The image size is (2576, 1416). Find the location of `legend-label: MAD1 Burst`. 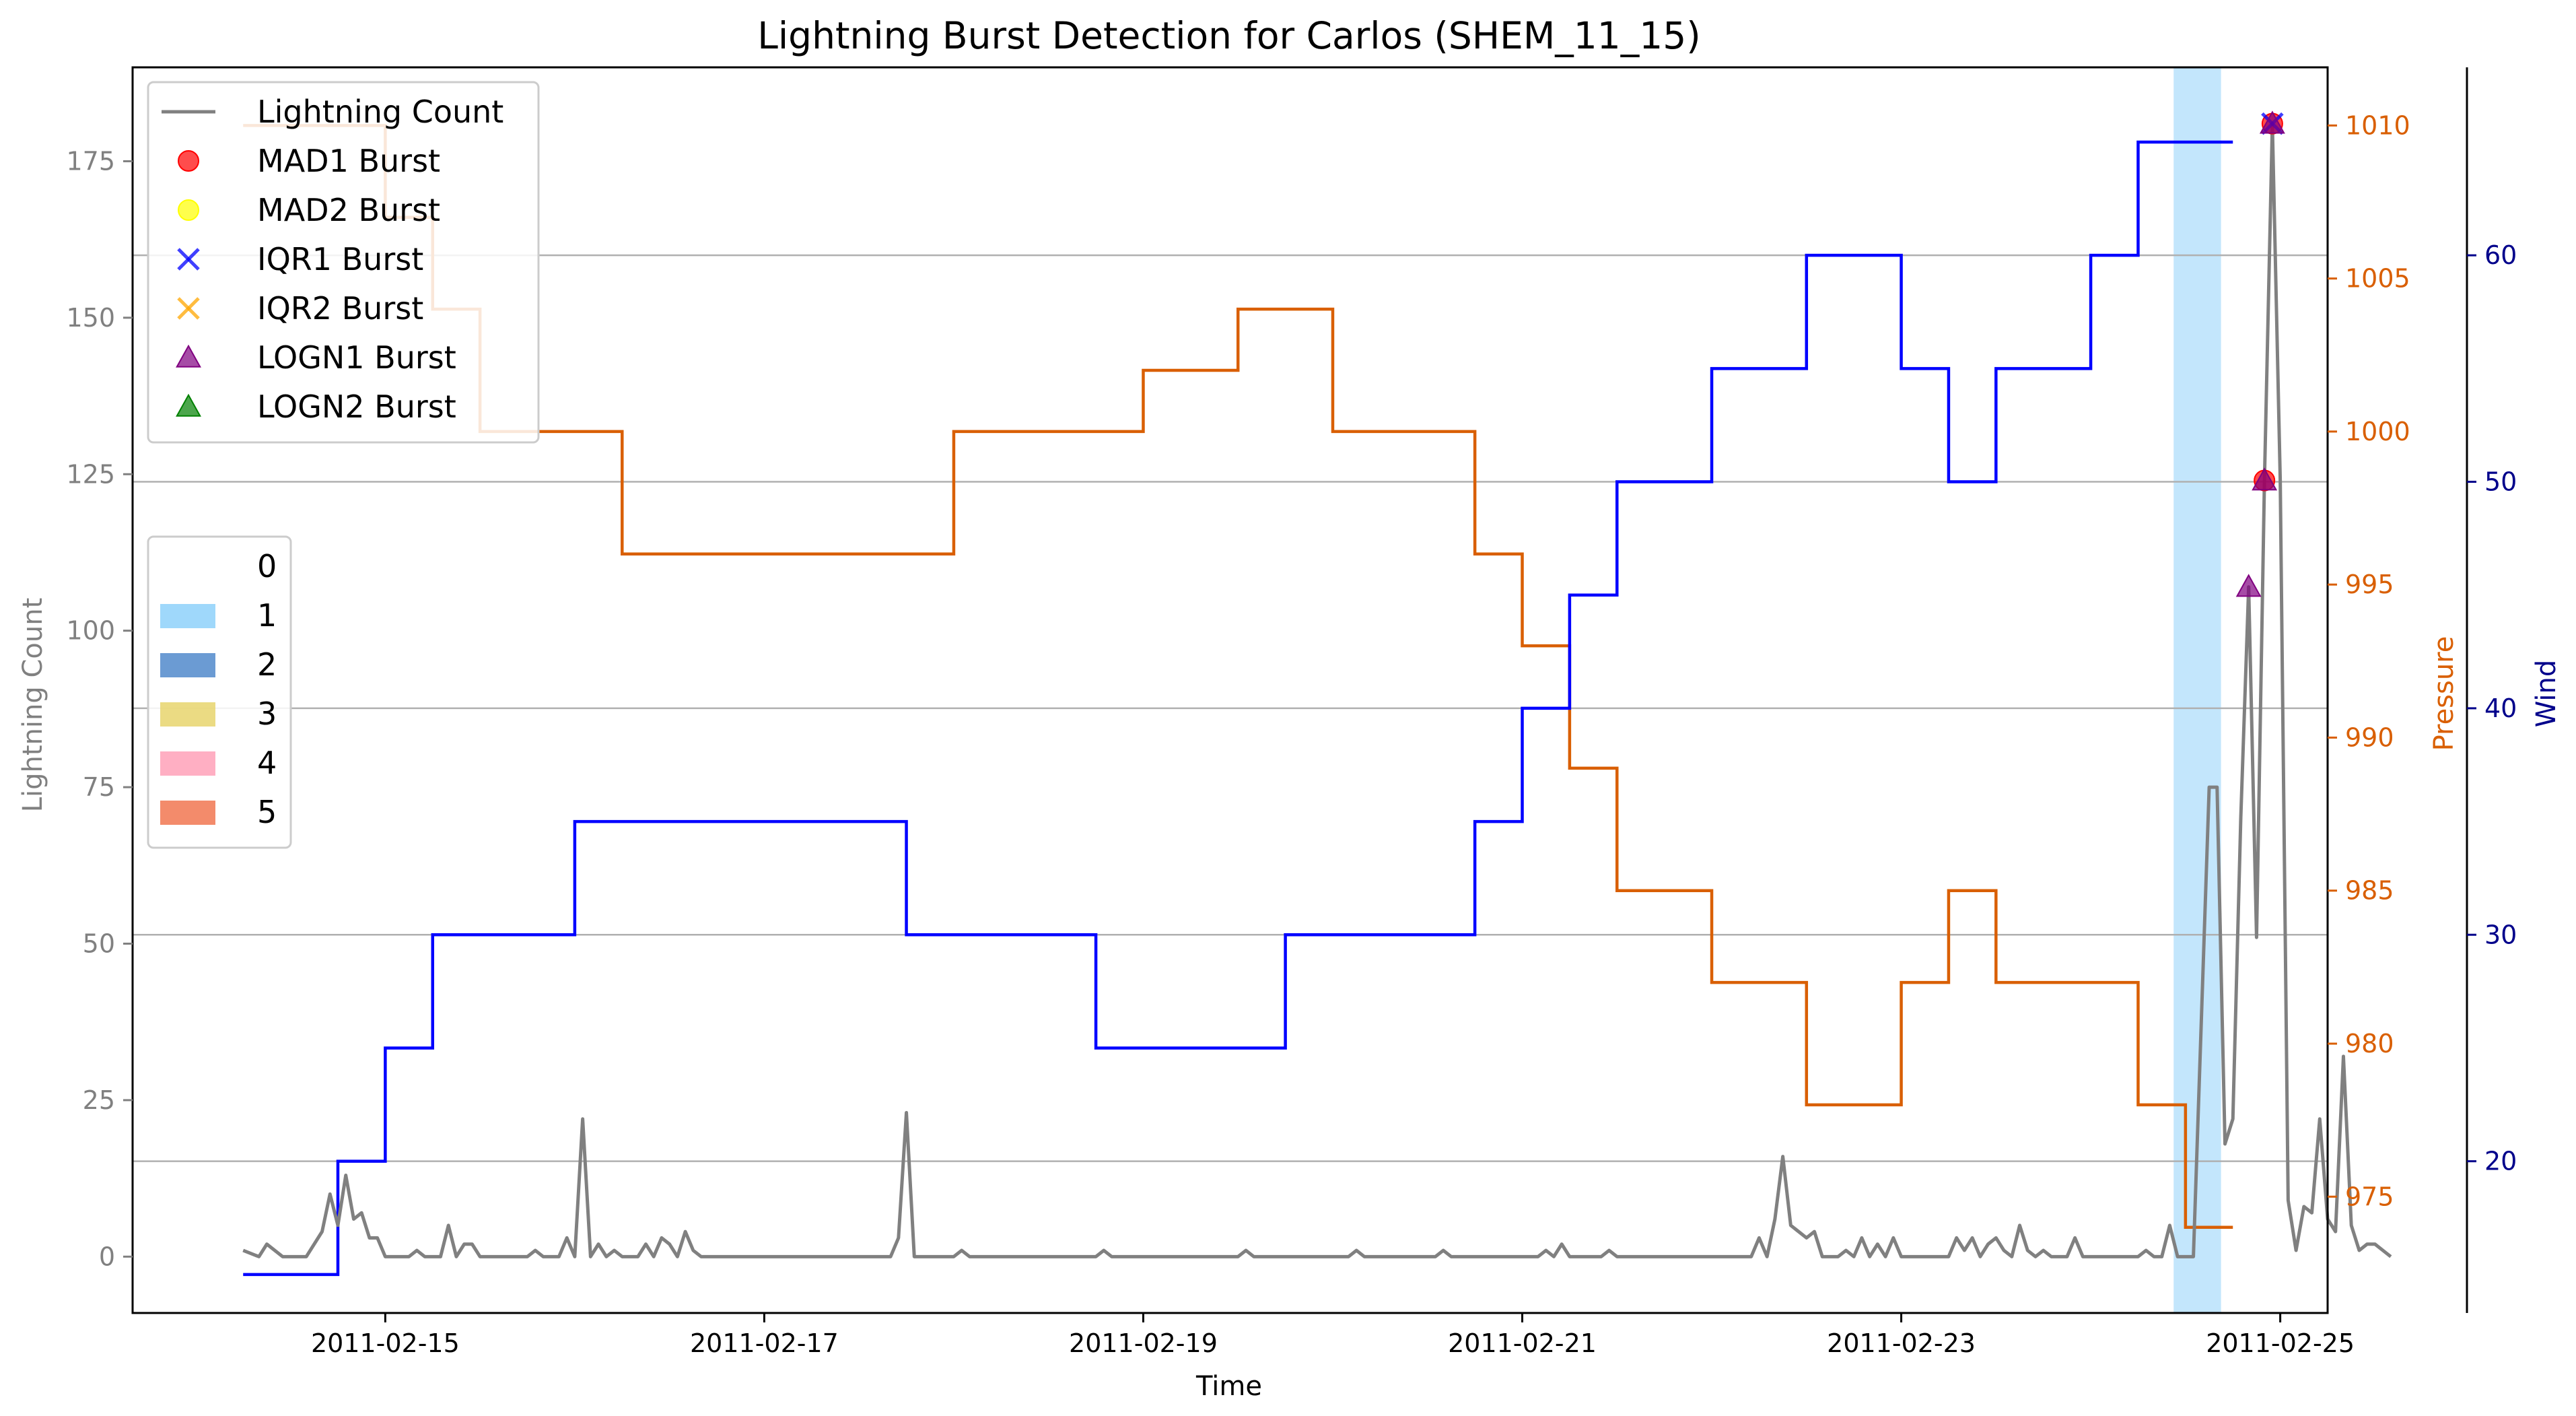

legend-label: MAD1 Burst is located at coordinates (348, 161).